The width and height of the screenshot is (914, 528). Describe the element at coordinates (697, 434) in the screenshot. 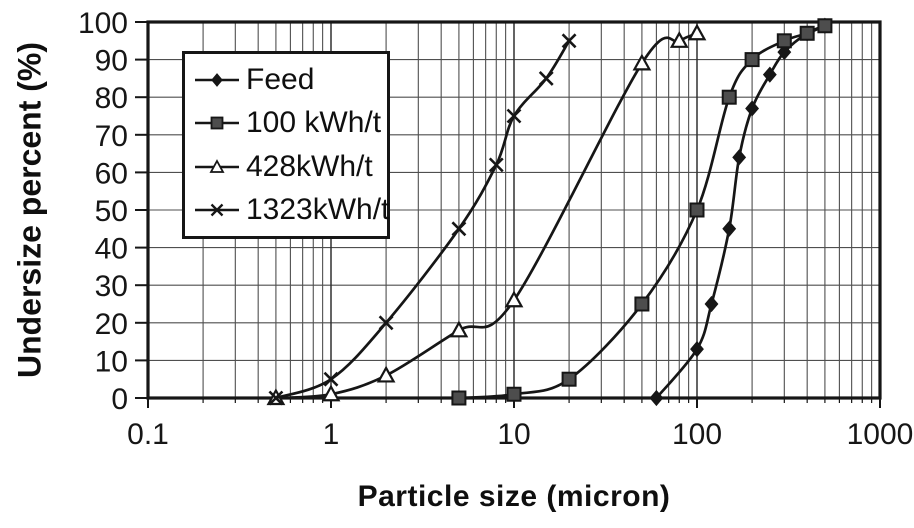

I see `x-tick-label: 100` at that location.